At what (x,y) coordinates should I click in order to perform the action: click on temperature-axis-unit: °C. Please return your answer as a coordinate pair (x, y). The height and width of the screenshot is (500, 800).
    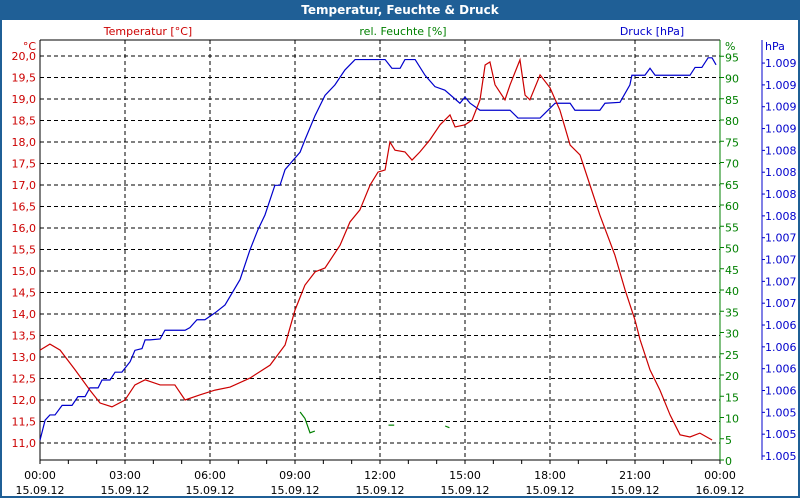
    Looking at the image, I should click on (30, 46).